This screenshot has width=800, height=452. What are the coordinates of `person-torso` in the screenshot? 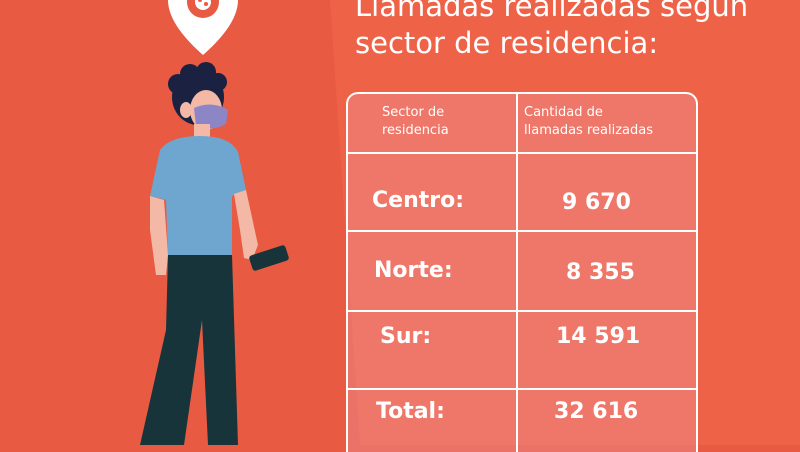 It's located at (204, 205).